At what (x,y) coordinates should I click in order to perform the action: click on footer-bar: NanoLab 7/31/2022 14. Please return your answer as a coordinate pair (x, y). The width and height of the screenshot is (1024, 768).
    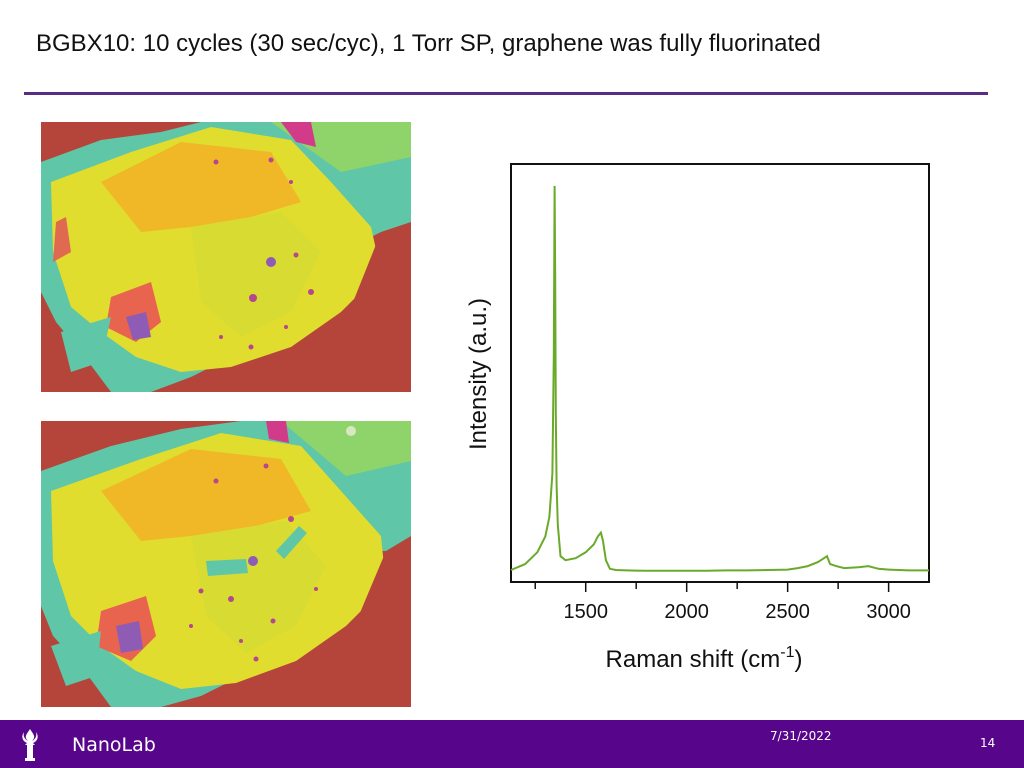
    Looking at the image, I should click on (512, 744).